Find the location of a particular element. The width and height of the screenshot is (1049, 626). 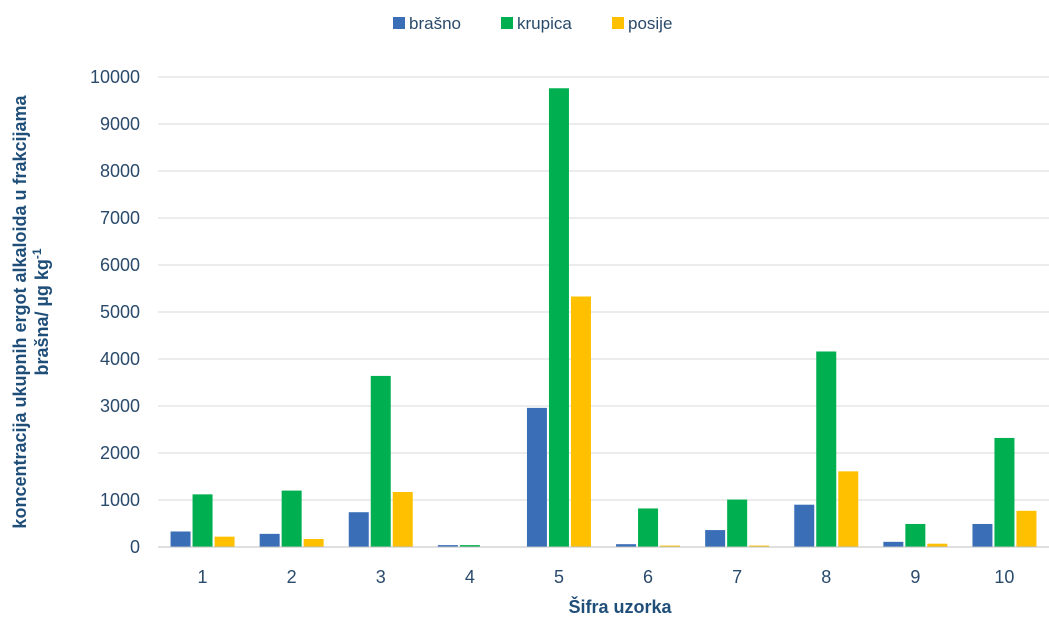

x-tick-label: 3 is located at coordinates (381, 577).